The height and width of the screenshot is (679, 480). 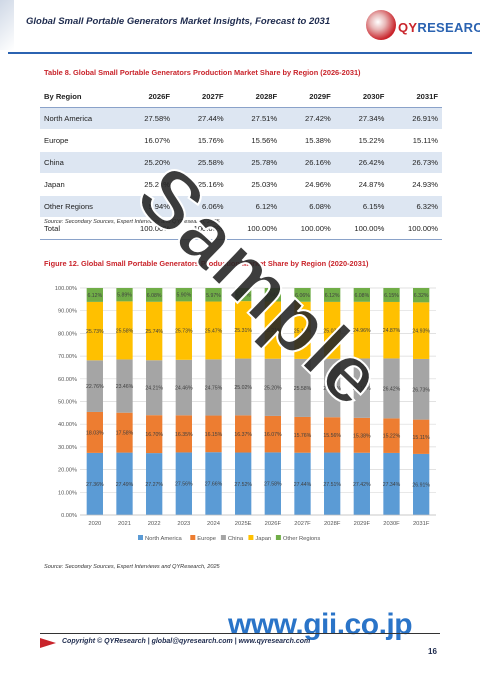 What do you see at coordinates (320, 624) in the screenshot?
I see `gii-watermark-link: www.gii.co.jp` at bounding box center [320, 624].